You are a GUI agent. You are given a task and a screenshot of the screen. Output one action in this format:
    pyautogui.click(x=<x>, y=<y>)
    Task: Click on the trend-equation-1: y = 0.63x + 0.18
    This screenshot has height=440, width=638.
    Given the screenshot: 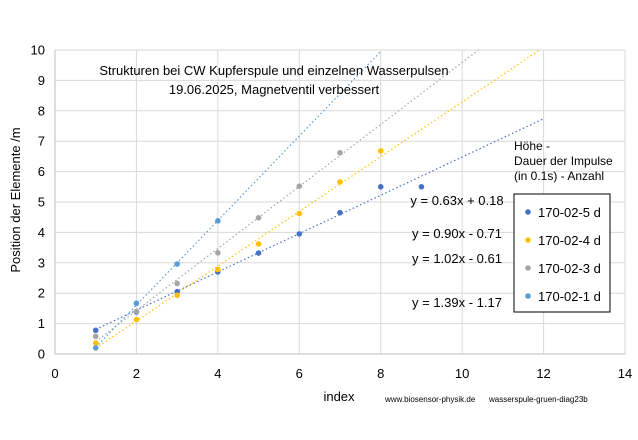 What is the action you would take?
    pyautogui.click(x=456, y=200)
    